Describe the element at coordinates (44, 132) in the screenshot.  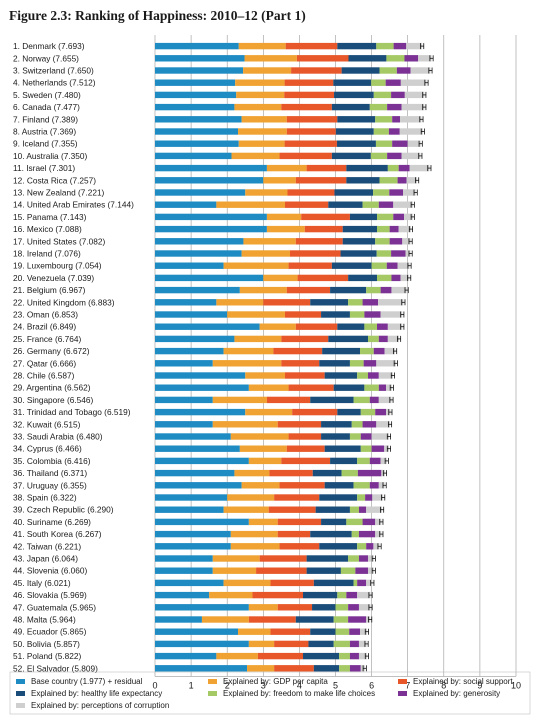
I see `country-label: 8. Austria (7.369)` at that location.